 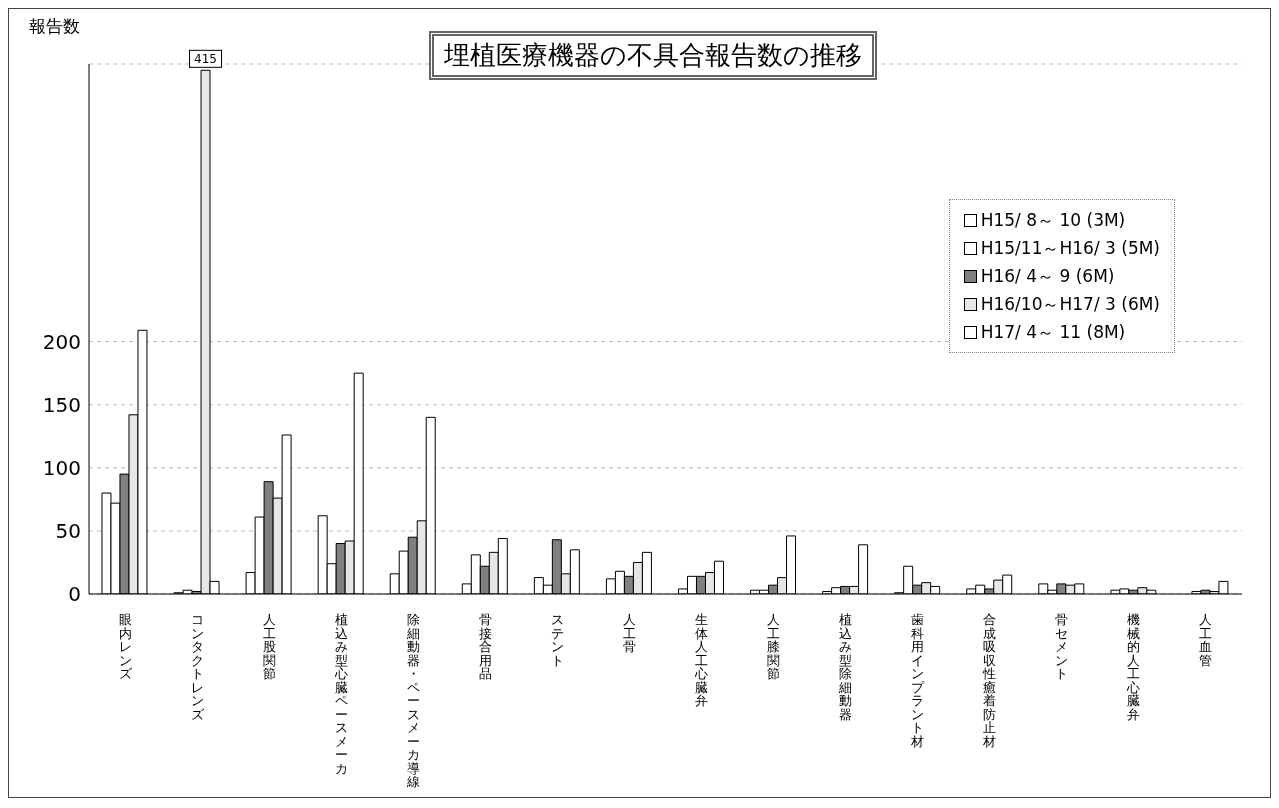 What do you see at coordinates (74, 594) in the screenshot?
I see `y-tick-label: 0` at bounding box center [74, 594].